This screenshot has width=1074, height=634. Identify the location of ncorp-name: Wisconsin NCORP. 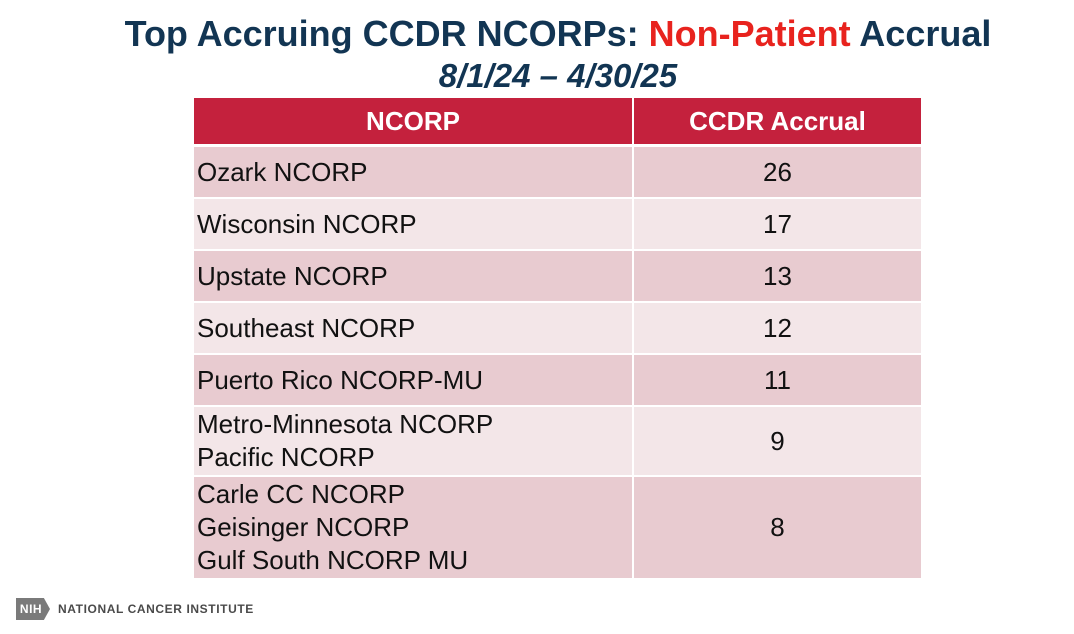
(307, 223).